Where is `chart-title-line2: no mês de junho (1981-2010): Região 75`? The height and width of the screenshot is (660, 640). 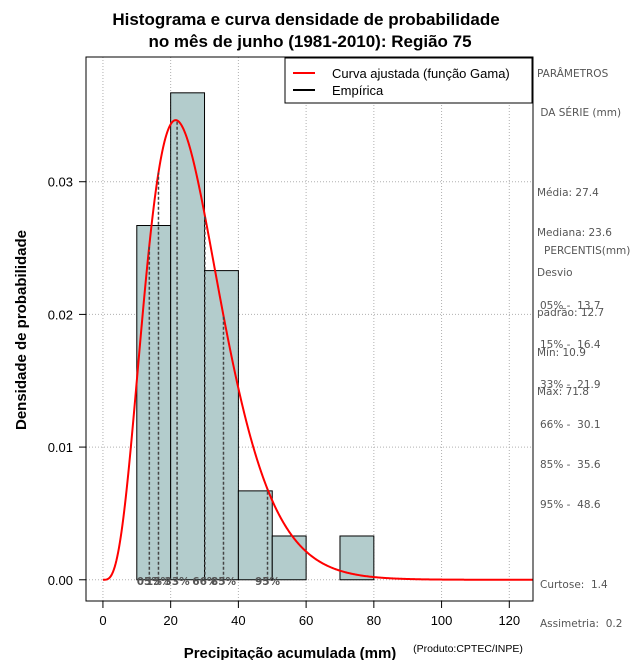 chart-title-line2: no mês de junho (1981-2010): Região 75 is located at coordinates (309, 41).